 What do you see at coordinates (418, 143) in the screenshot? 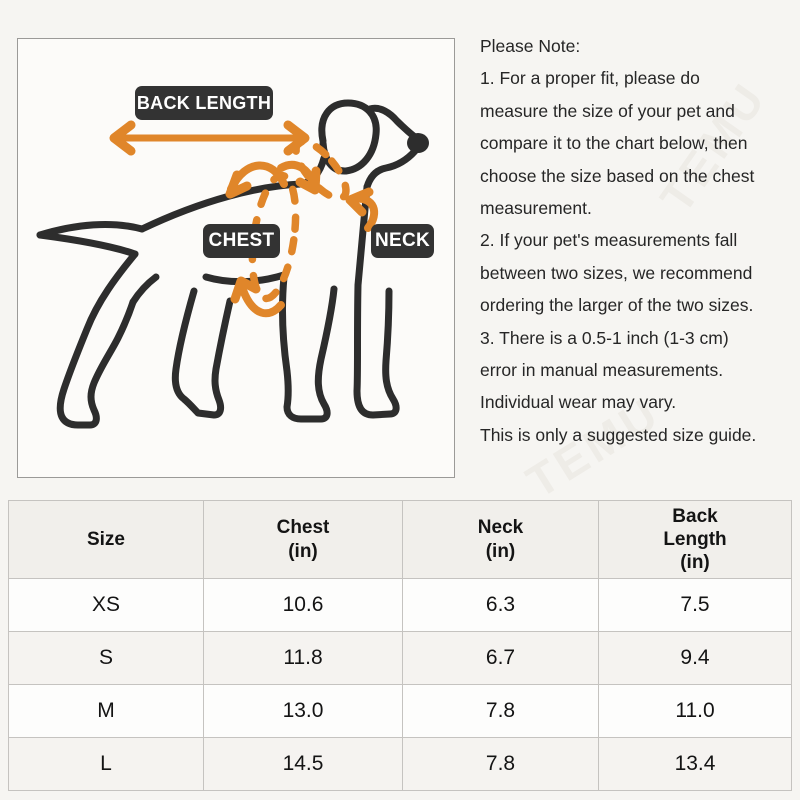
I see `dog-nose` at bounding box center [418, 143].